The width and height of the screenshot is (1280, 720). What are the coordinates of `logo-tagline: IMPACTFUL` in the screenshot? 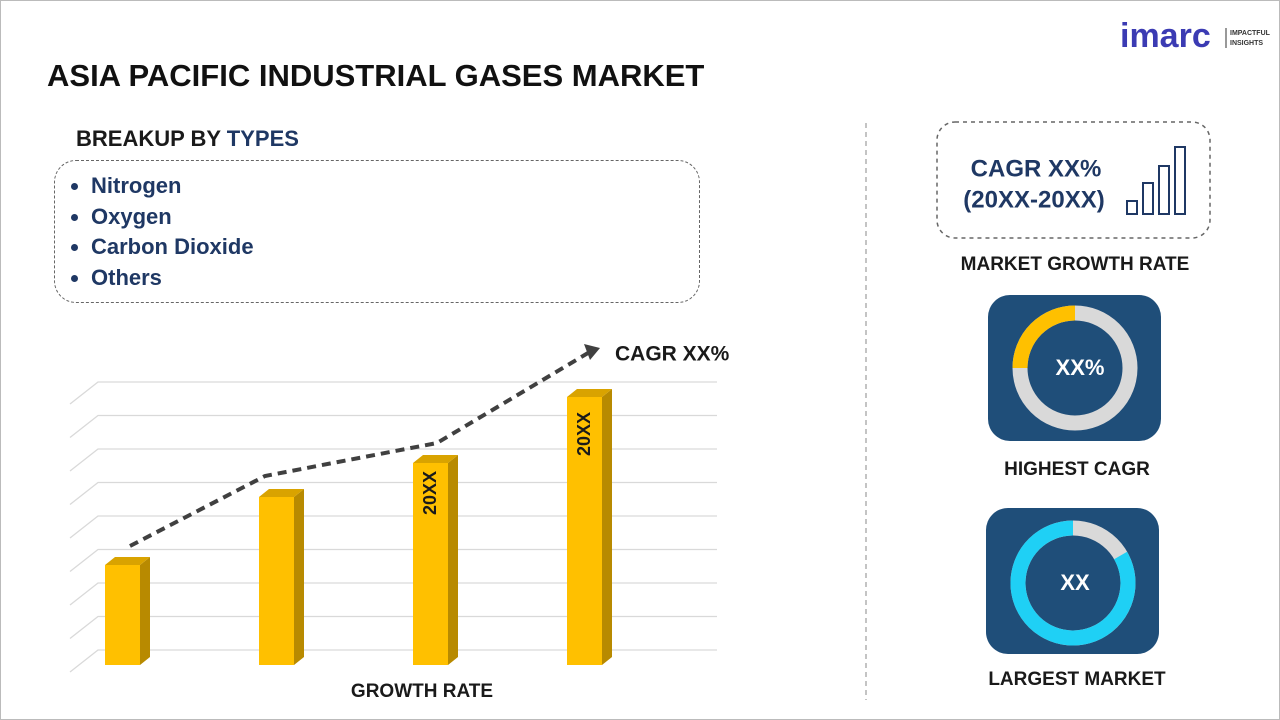 It's located at (1250, 33).